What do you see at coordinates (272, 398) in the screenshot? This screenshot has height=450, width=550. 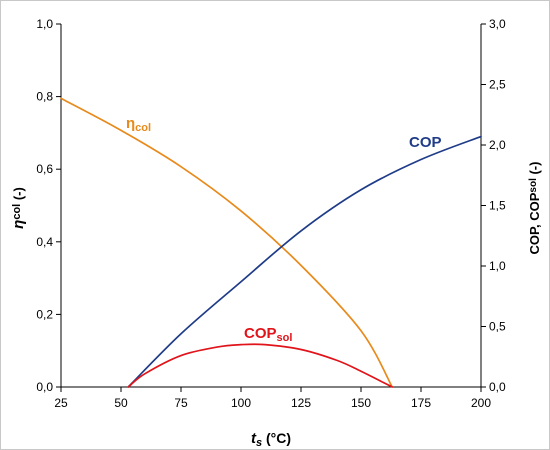 I see `x-axis-ticks: 25 50 75 100 125 150 175 200` at bounding box center [272, 398].